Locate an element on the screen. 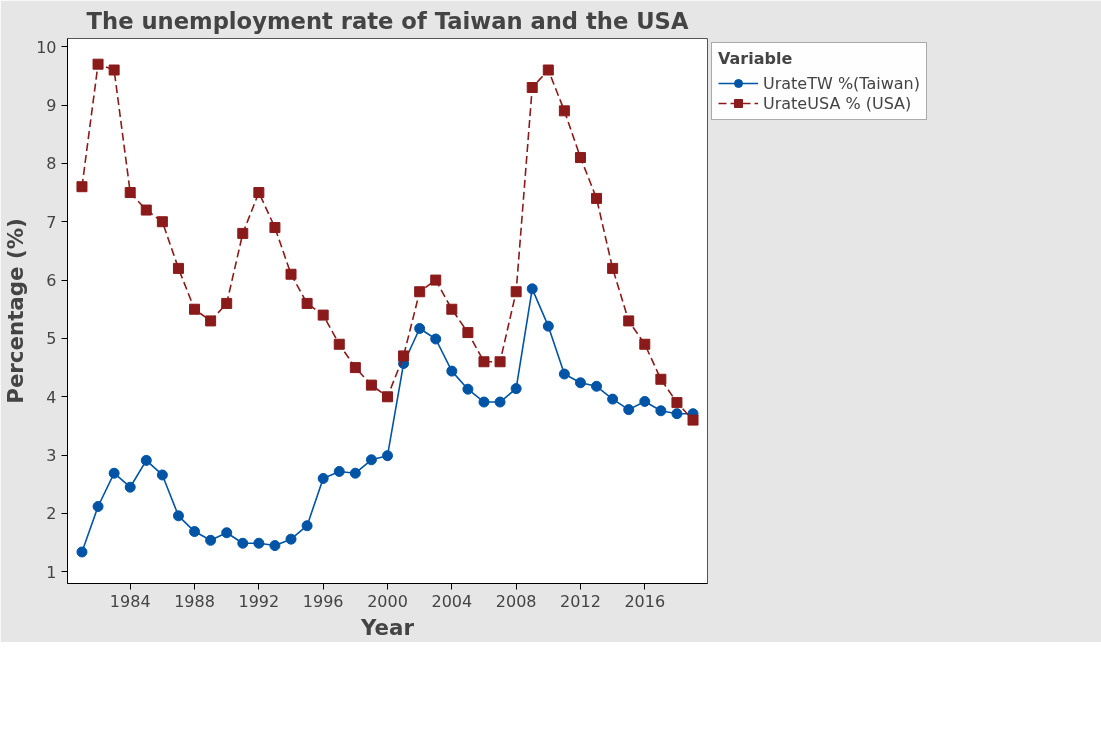 Image resolution: width=1101 pixels, height=740 pixels. y-tick-label: 4 is located at coordinates (51, 397).